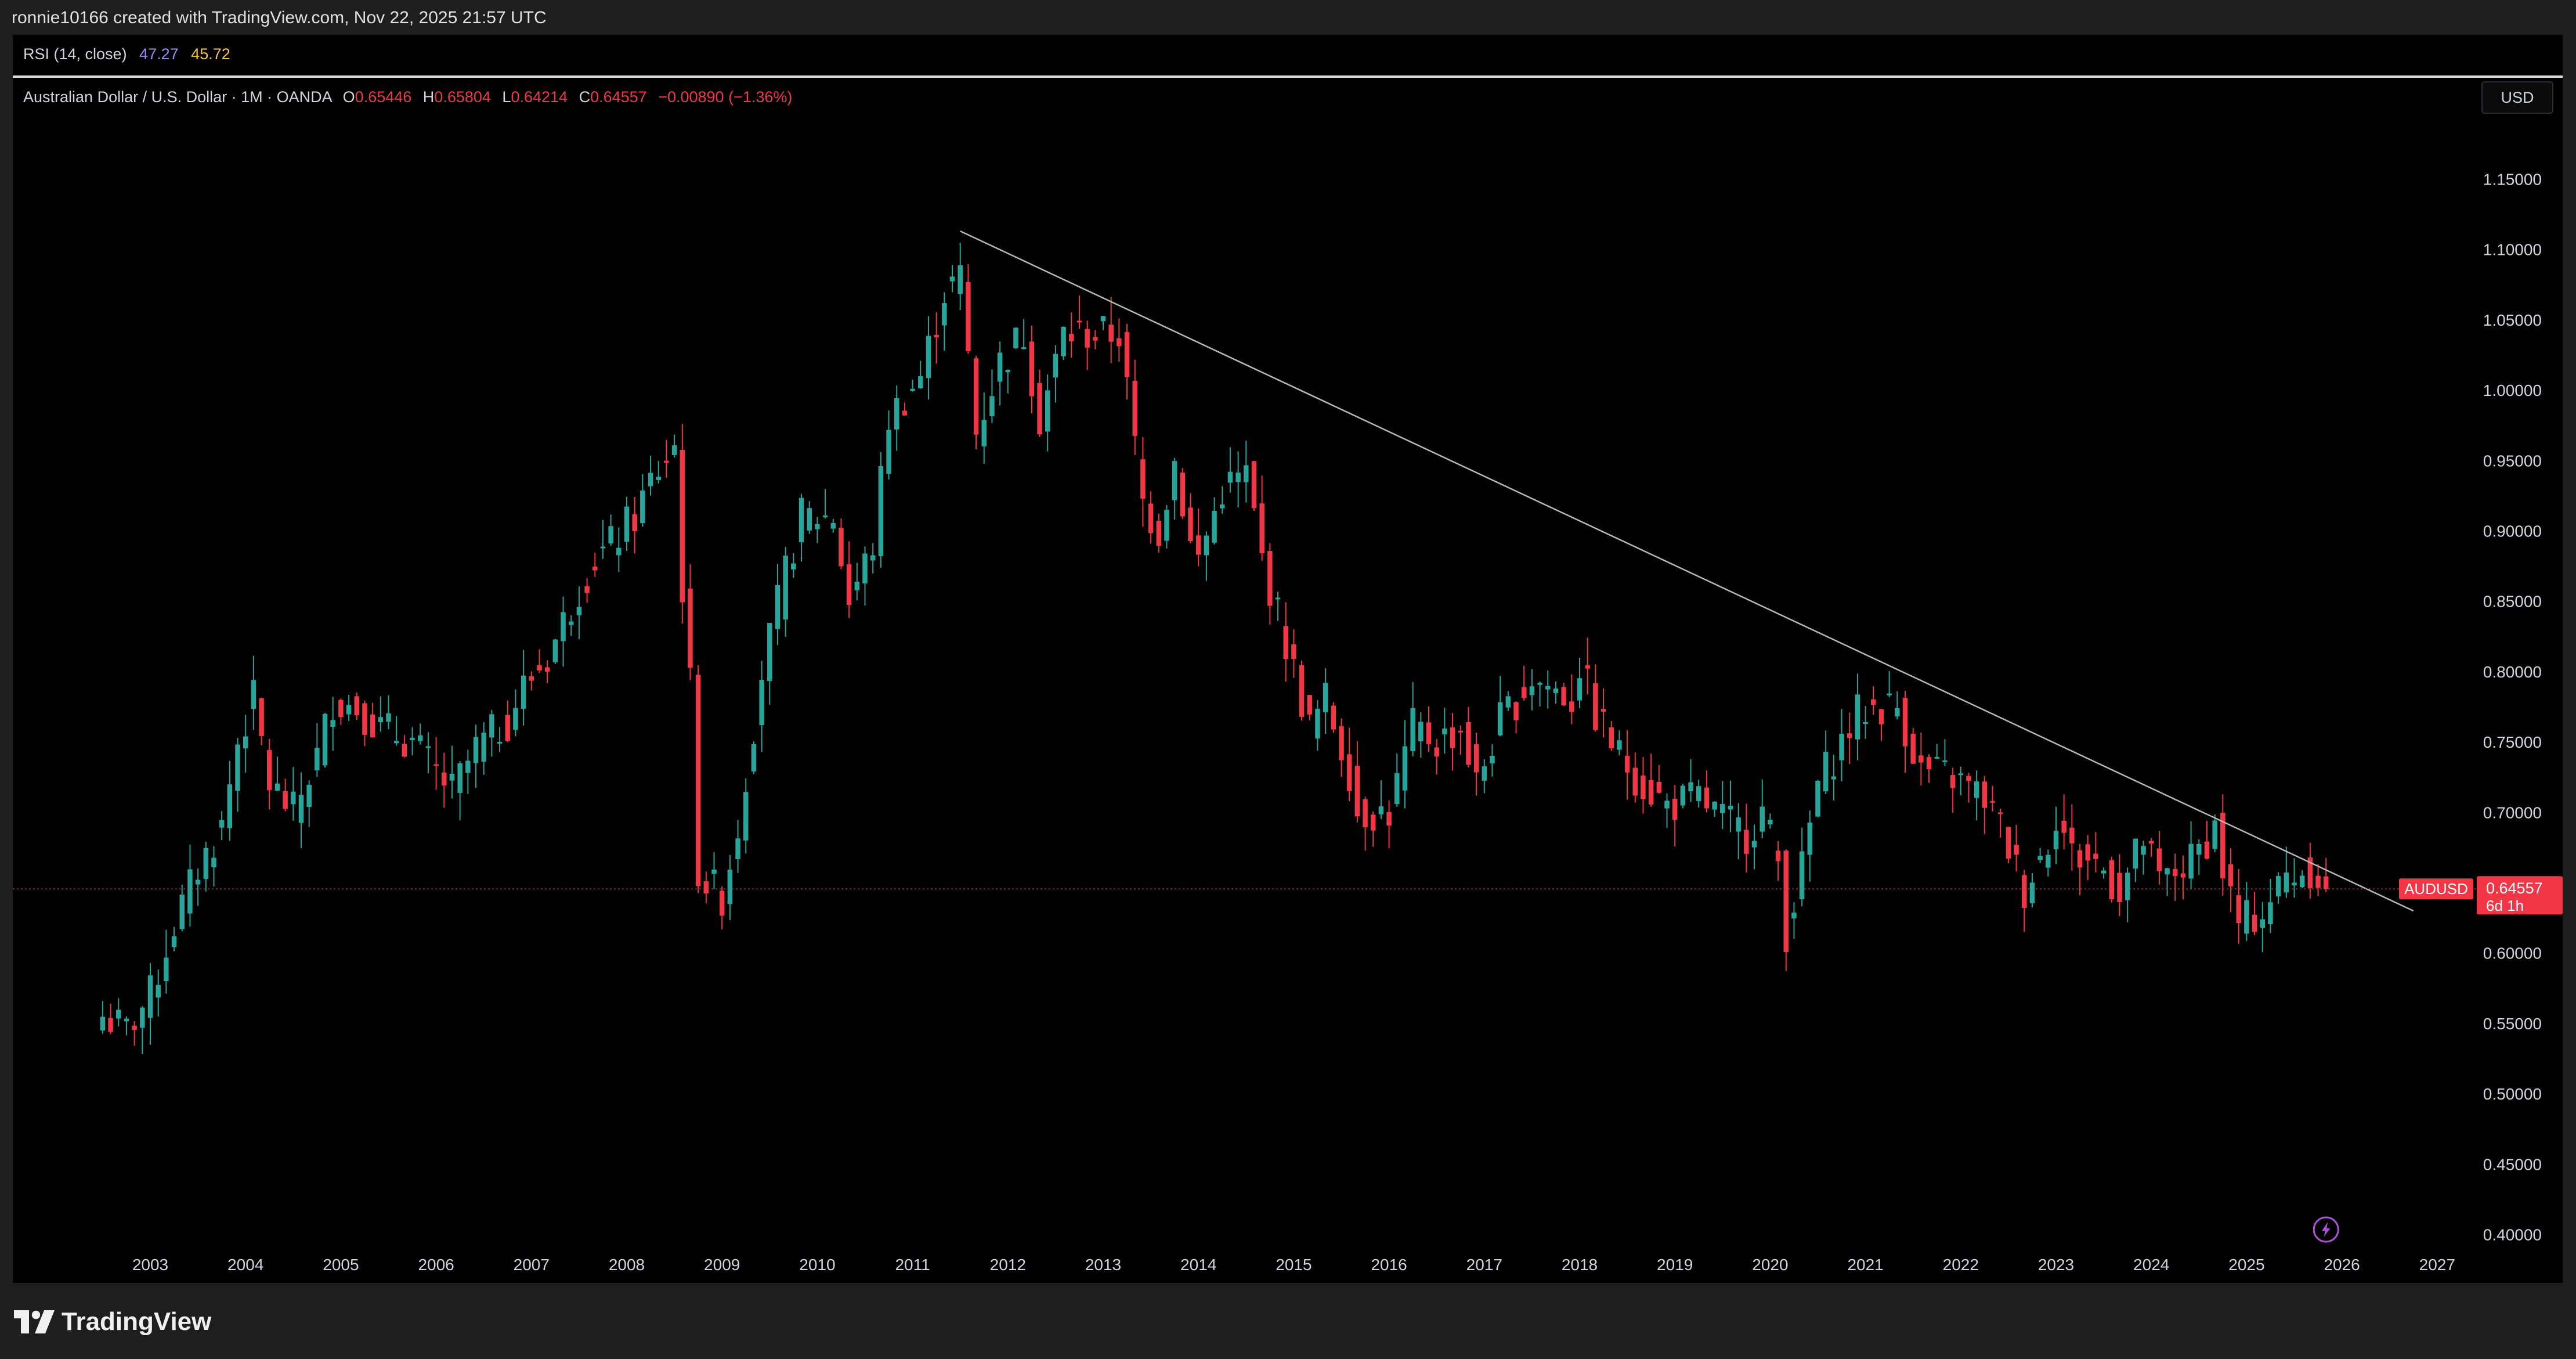  Describe the element at coordinates (436, 1265) in the screenshot. I see `x-tick-label: 2006` at that location.